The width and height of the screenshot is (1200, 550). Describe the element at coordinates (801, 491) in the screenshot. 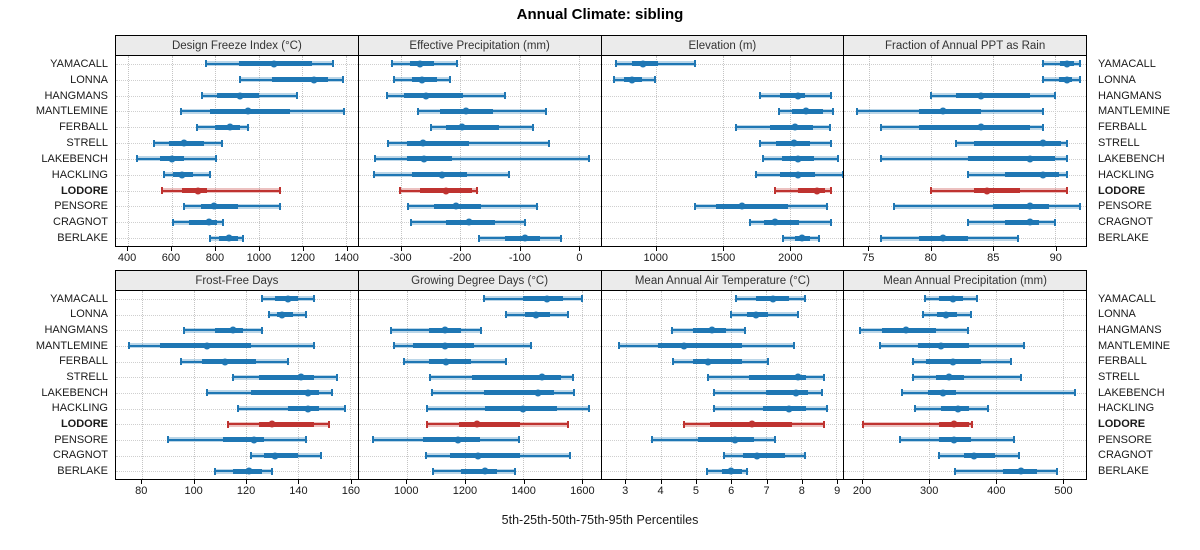

I see `x-tick-label: 8` at that location.